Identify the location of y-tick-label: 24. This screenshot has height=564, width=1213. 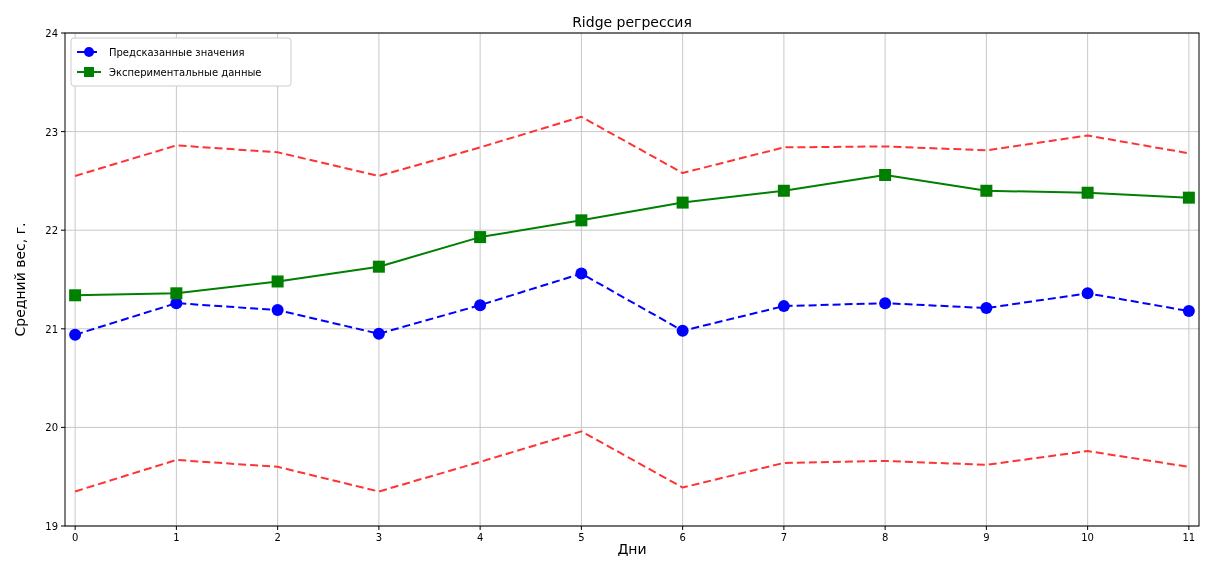
(51, 33).